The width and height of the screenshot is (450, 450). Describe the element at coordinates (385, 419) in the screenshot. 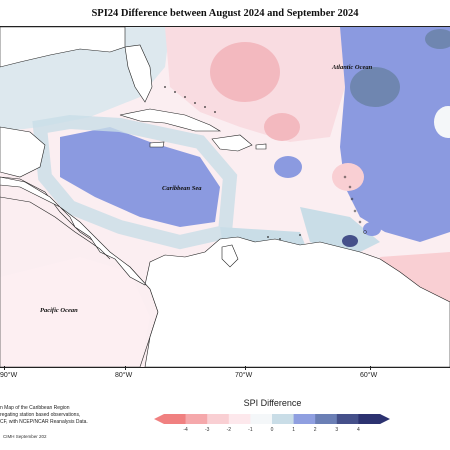

I see `legend-arrow-right` at that location.